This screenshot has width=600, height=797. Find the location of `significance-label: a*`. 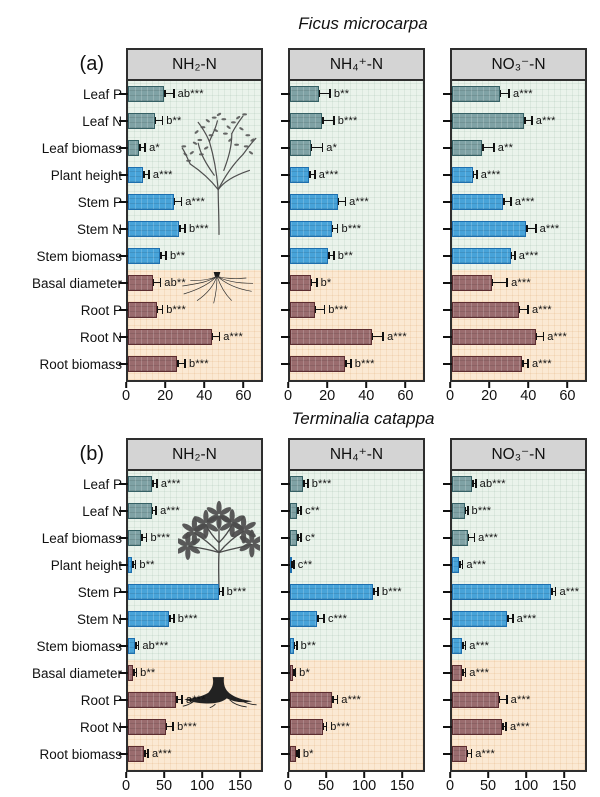

significance-label: a* is located at coordinates (332, 148).